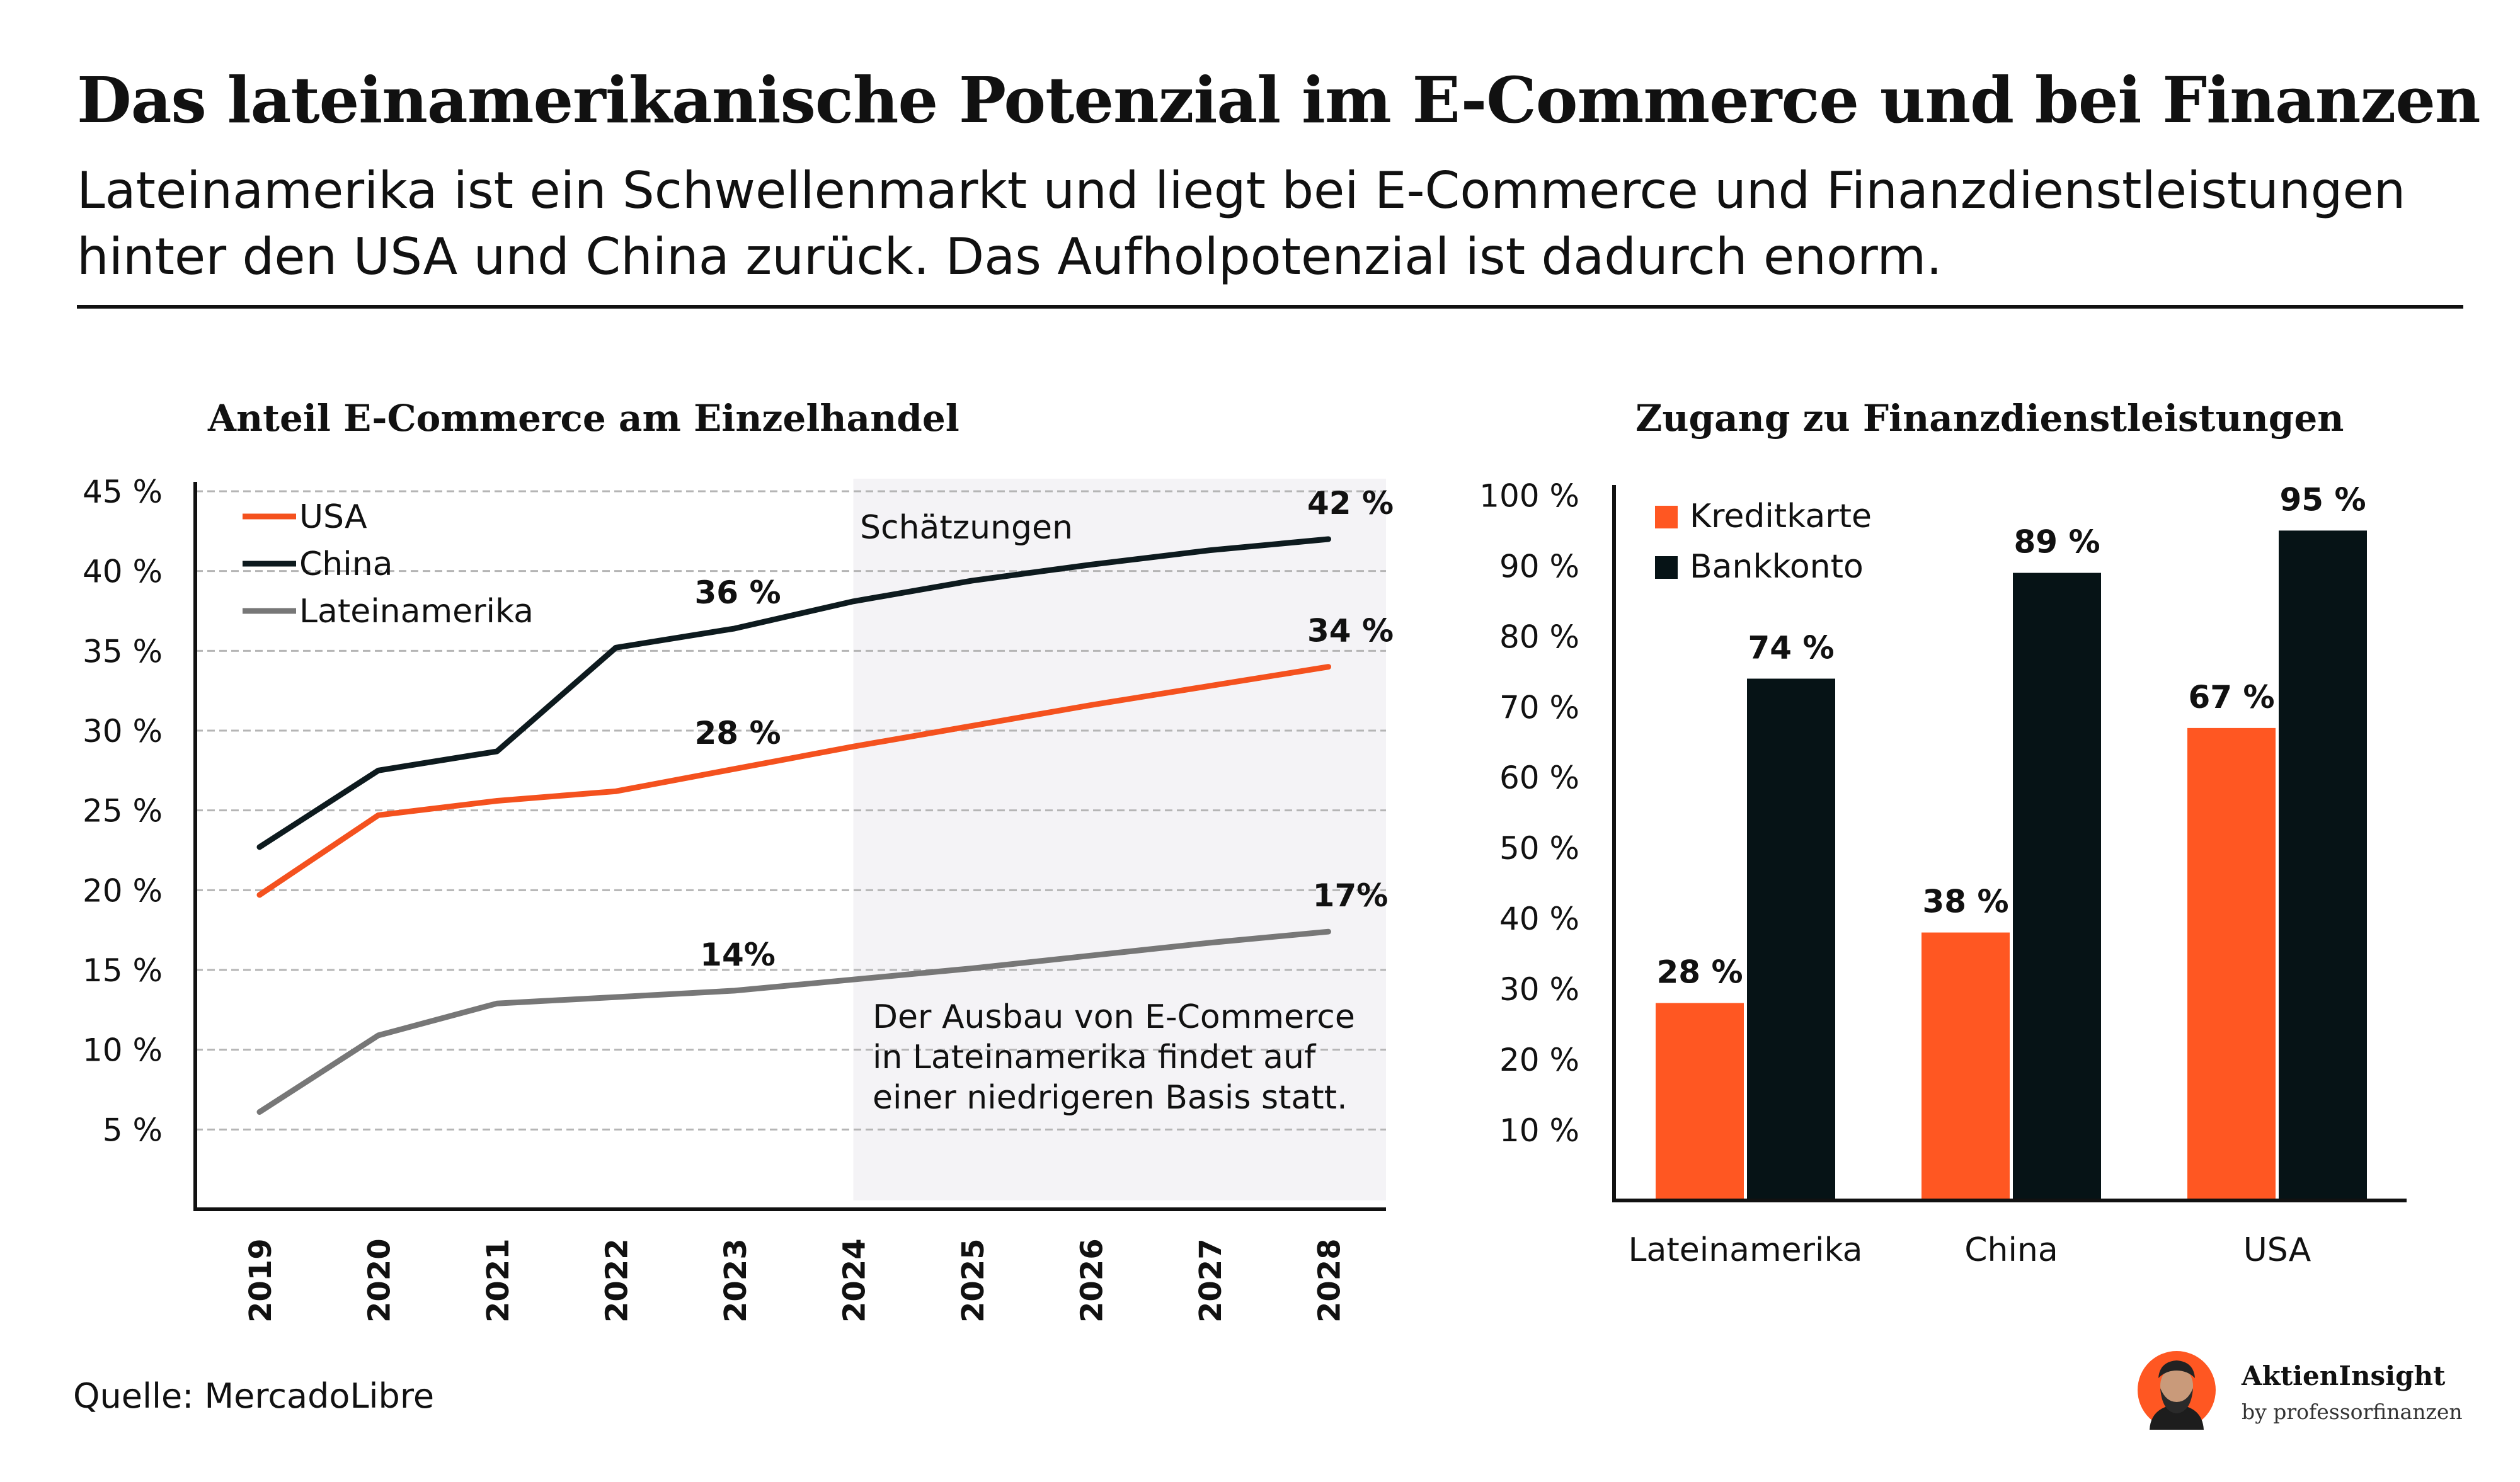 The height and width of the screenshot is (1482, 2520). Describe the element at coordinates (2277, 1250) in the screenshot. I see `category-label-usa: USA` at that location.